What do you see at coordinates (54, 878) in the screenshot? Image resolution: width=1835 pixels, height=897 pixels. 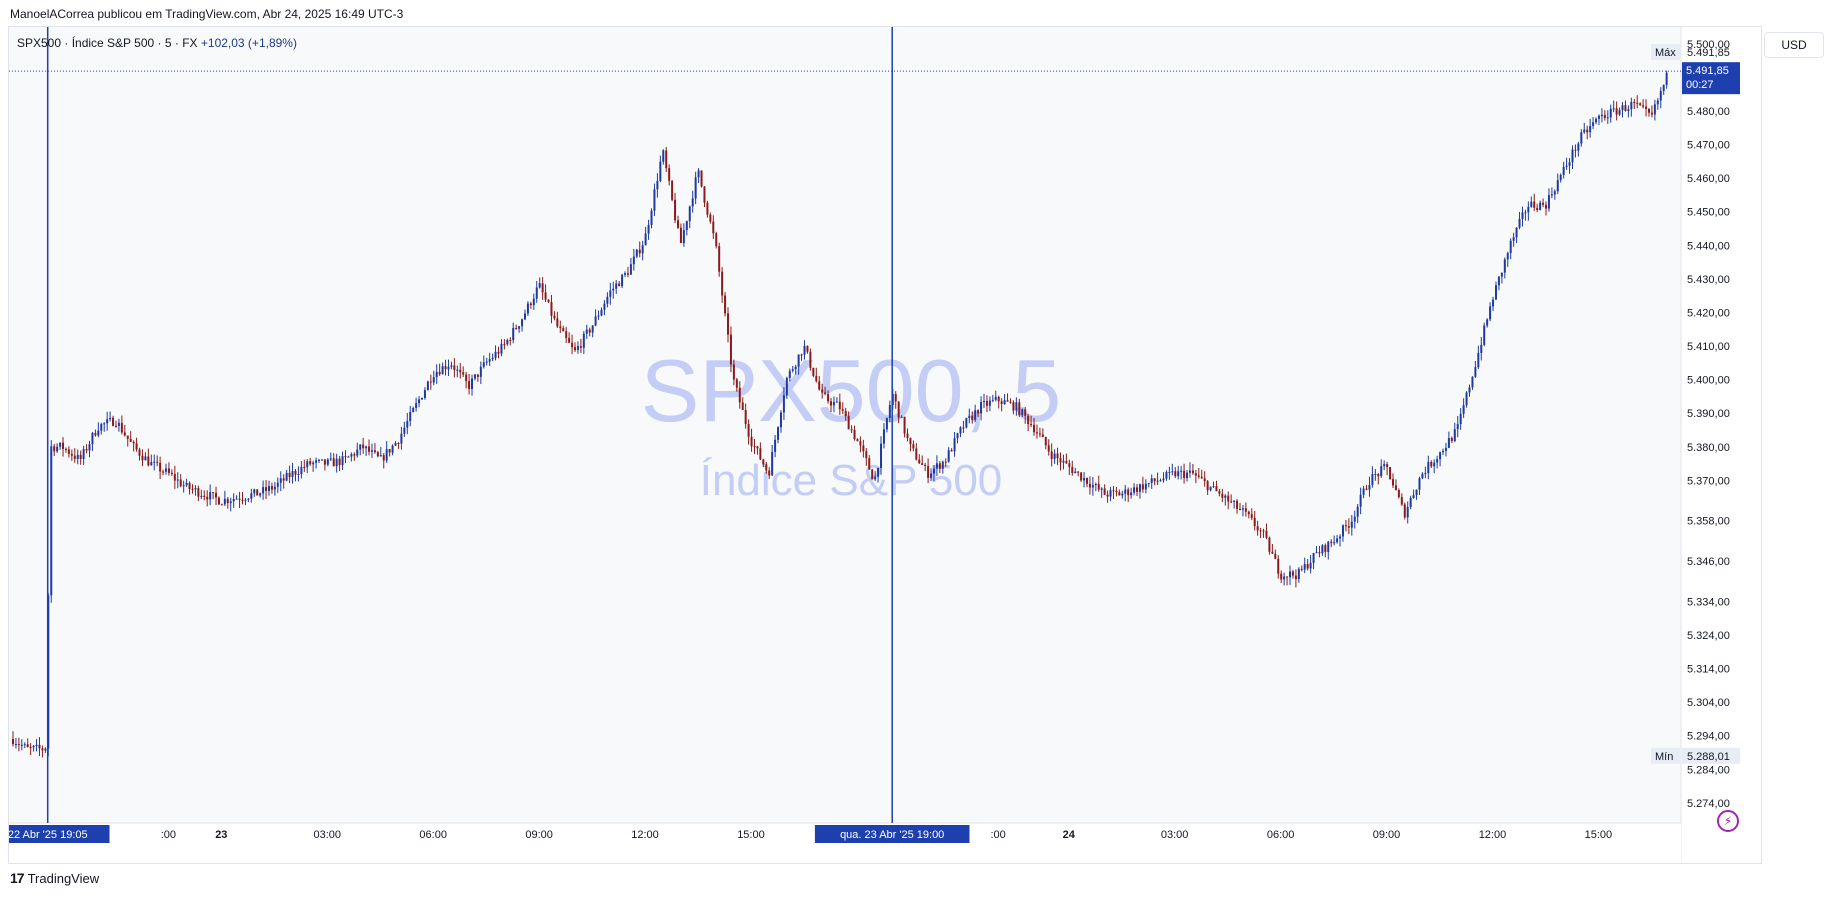 I see `tradingview-logo: 17 TradingView` at bounding box center [54, 878].